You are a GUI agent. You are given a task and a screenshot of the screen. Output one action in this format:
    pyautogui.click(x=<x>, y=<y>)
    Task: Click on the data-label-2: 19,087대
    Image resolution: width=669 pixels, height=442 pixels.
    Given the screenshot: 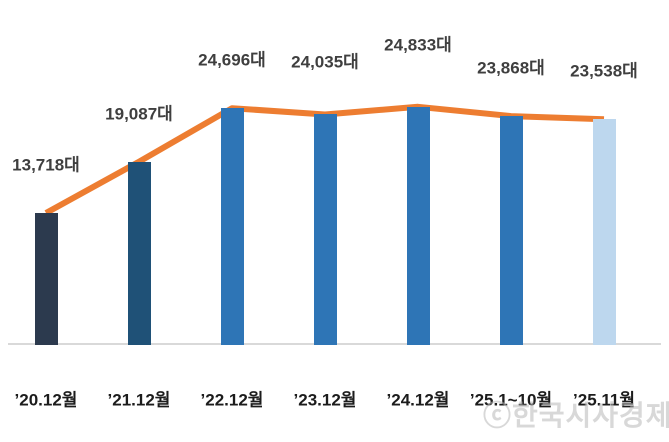 What is the action you would take?
    pyautogui.click(x=139, y=114)
    